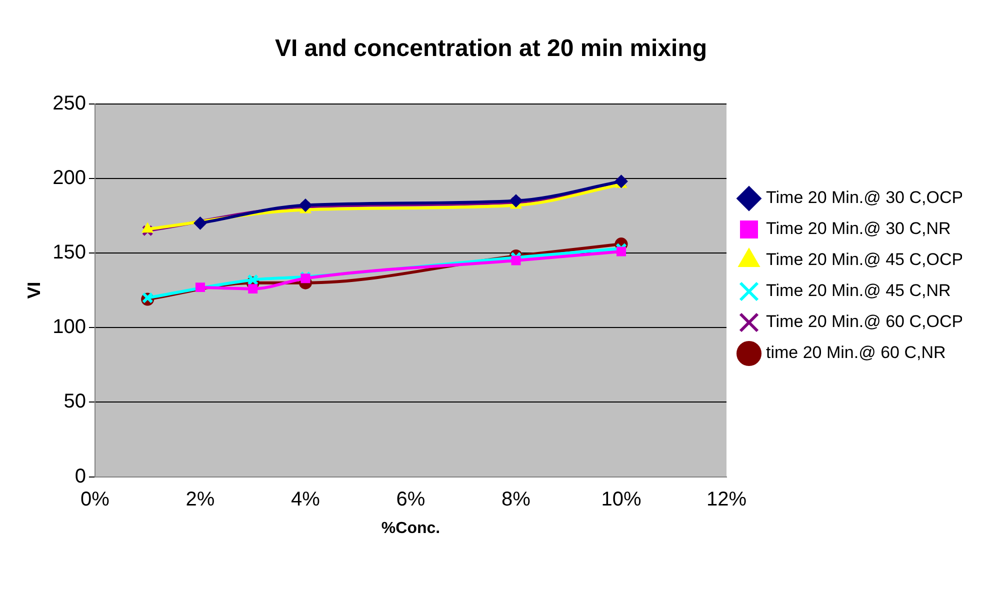 Image resolution: width=982 pixels, height=592 pixels. I want to click on y-tick-label: 100, so click(69, 327).